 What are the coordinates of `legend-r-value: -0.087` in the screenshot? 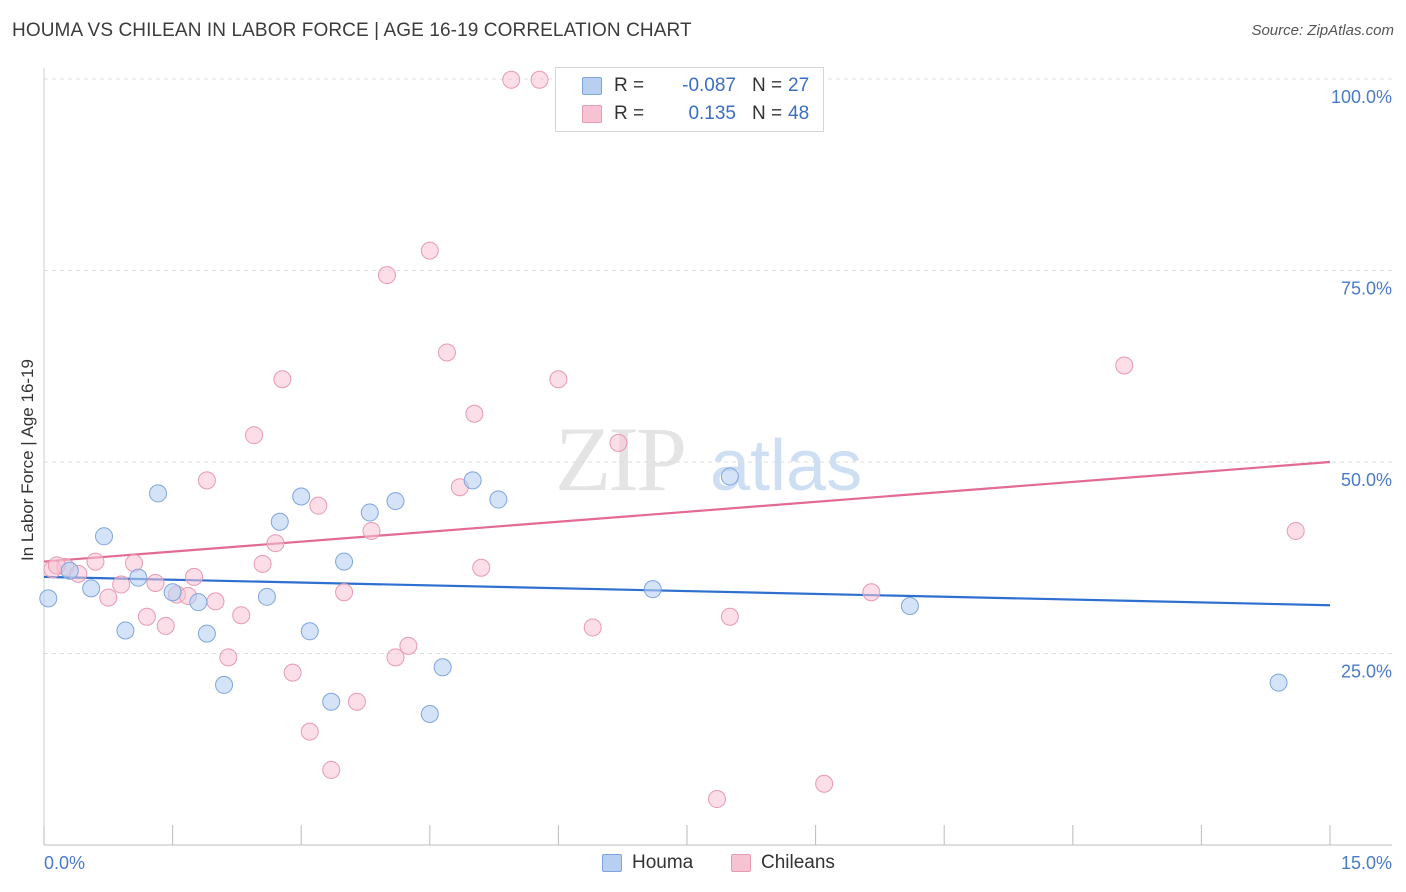 It's located at (709, 85).